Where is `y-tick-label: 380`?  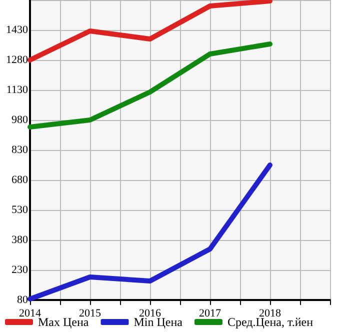
y-tick-label: 380 is located at coordinates (20, 240).